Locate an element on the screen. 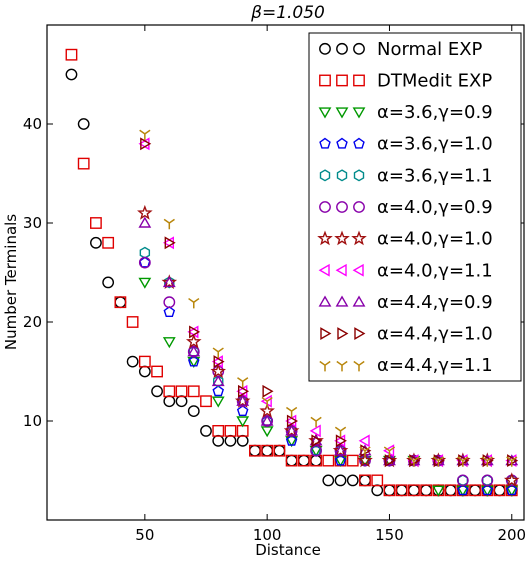  legend-label: α=3.6,γ=1.1 is located at coordinates (435, 175).